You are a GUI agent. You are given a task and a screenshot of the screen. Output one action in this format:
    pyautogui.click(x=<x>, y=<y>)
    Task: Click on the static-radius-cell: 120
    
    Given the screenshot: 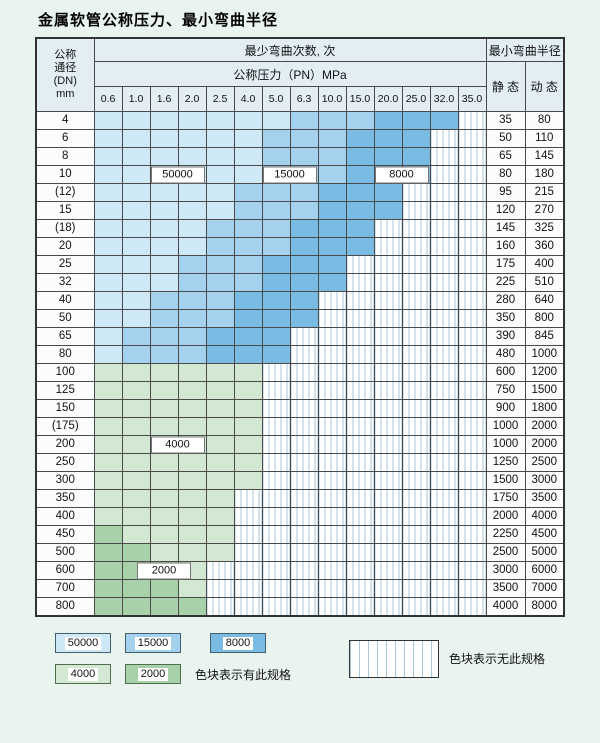 What is the action you would take?
    pyautogui.click(x=505, y=210)
    